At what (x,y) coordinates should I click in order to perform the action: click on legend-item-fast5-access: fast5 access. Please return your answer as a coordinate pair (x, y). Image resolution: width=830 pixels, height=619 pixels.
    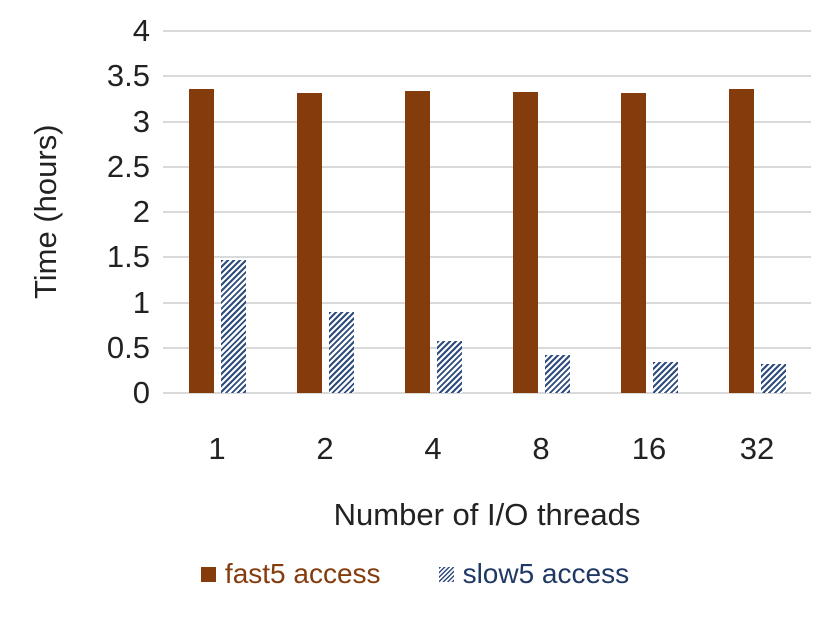
    Looking at the image, I should click on (290, 573).